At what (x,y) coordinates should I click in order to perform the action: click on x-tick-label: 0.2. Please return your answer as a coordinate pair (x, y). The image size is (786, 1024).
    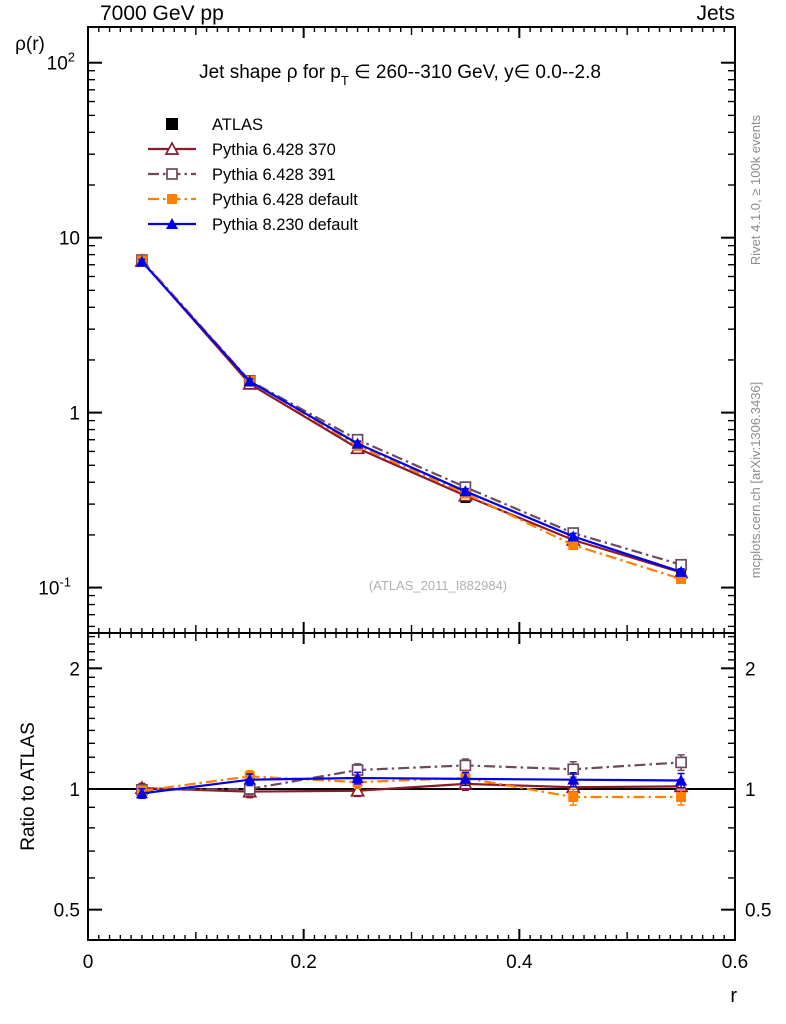
    Looking at the image, I should click on (303, 962).